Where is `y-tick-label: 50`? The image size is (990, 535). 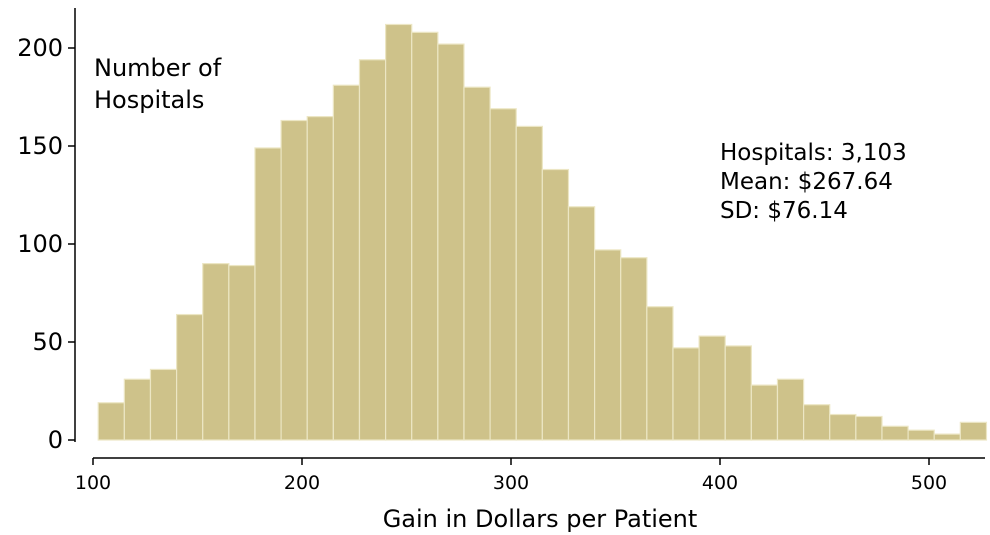
y-tick-label: 50 is located at coordinates (47, 342).